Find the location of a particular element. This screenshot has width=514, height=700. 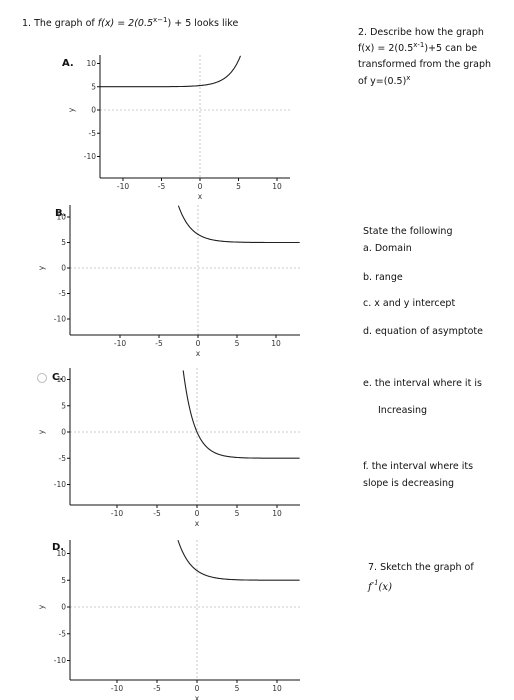

question-7: 7. Sketch the graph of f-1(x) is located at coordinates (420, 577).